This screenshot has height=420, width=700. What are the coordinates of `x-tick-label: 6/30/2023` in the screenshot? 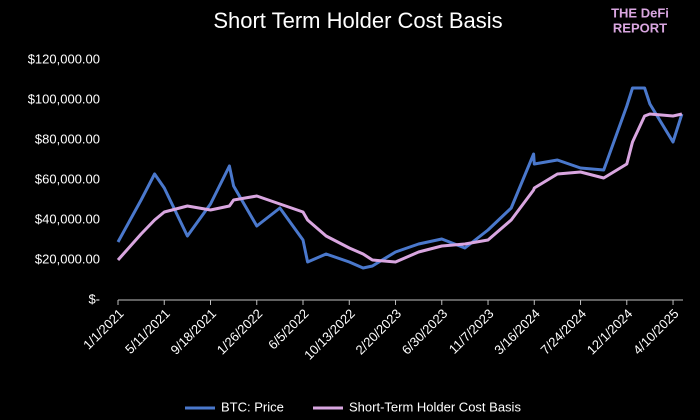 It's located at (425, 332).